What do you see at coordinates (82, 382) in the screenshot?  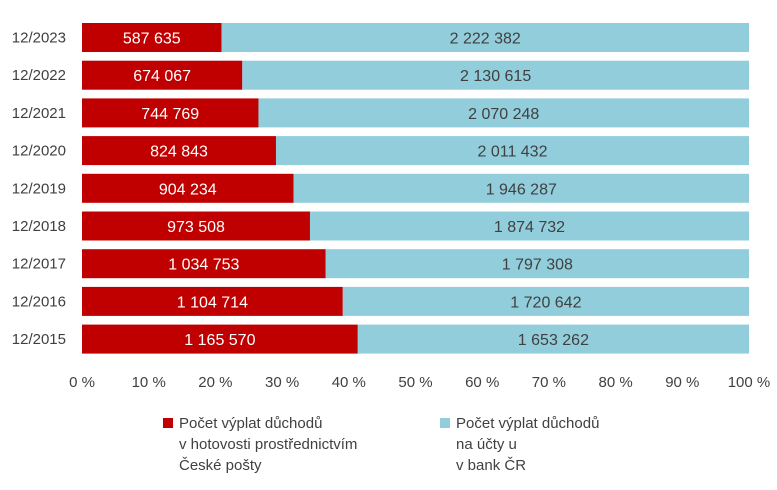 I see `x-tick-label: 0 %` at bounding box center [82, 382].